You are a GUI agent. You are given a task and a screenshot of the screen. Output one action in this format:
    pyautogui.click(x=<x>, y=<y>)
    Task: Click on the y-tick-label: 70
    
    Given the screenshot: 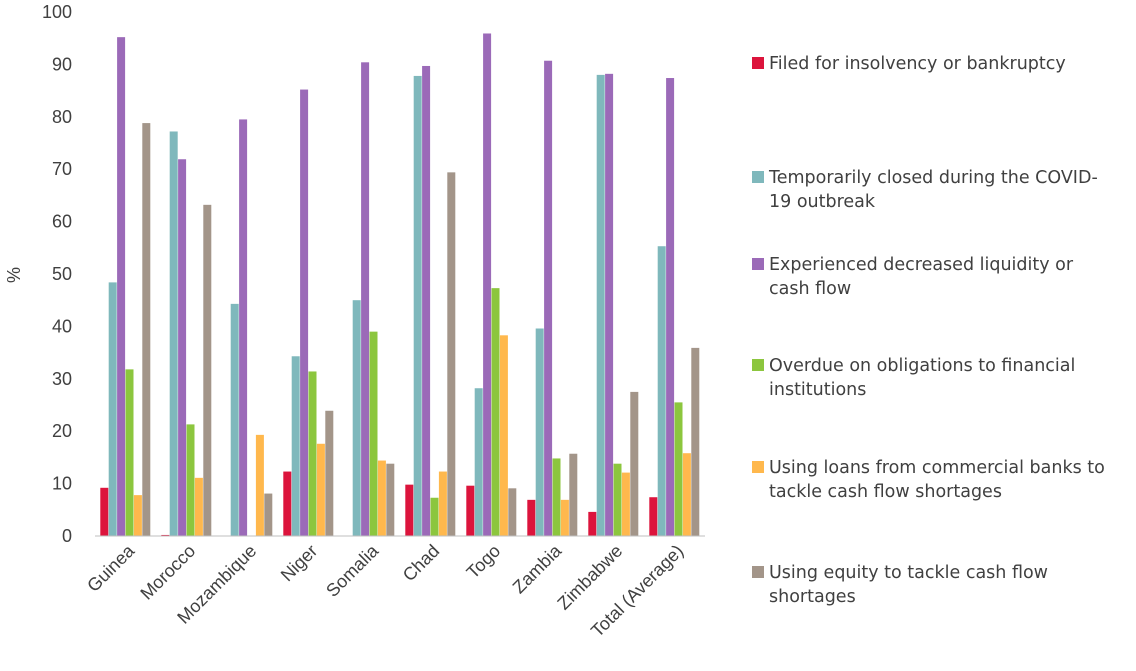 What is the action you would take?
    pyautogui.click(x=62, y=169)
    